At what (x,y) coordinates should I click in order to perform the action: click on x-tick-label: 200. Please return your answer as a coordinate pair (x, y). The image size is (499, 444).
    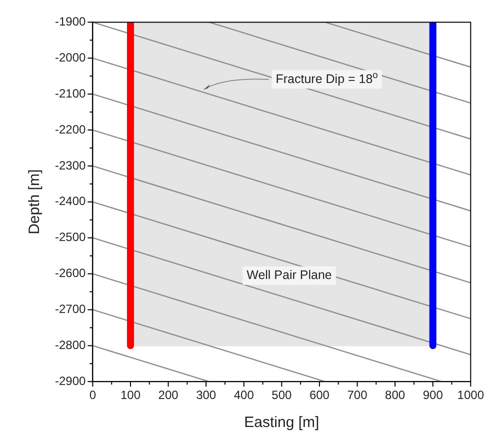
    Looking at the image, I should click on (168, 395).